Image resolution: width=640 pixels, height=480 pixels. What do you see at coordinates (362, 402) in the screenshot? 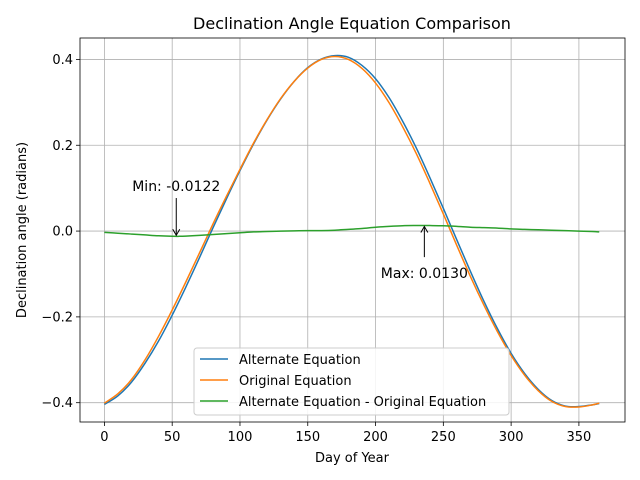
I see `legend-label: Alternate Equation - Original Equation` at bounding box center [362, 402].